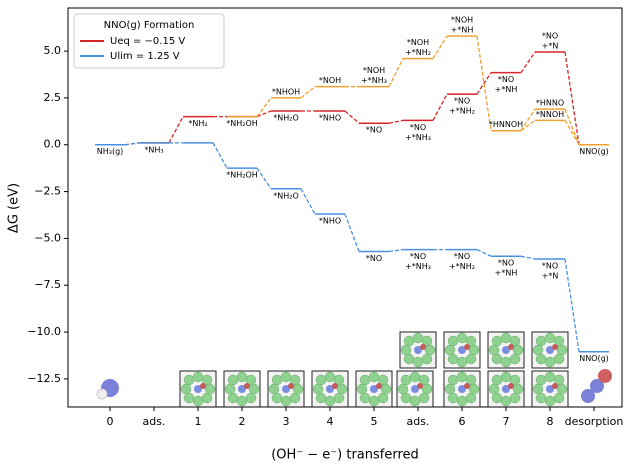 This screenshot has width=632, height=467. Describe the element at coordinates (374, 421) in the screenshot. I see `x-tick-label: 5` at that location.